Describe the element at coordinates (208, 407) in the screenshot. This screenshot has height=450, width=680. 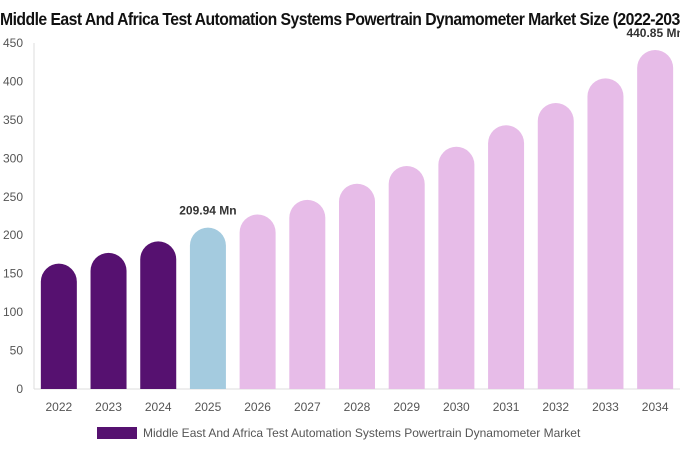
I see `x-tick-label: 2025` at that location.